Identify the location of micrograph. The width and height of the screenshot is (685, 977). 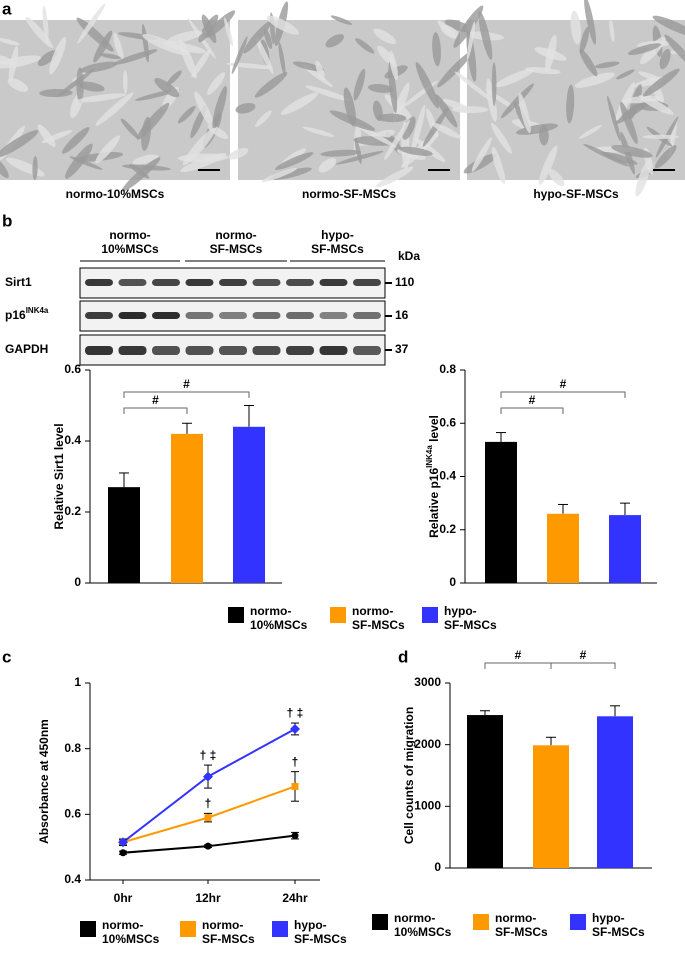
(351, 94).